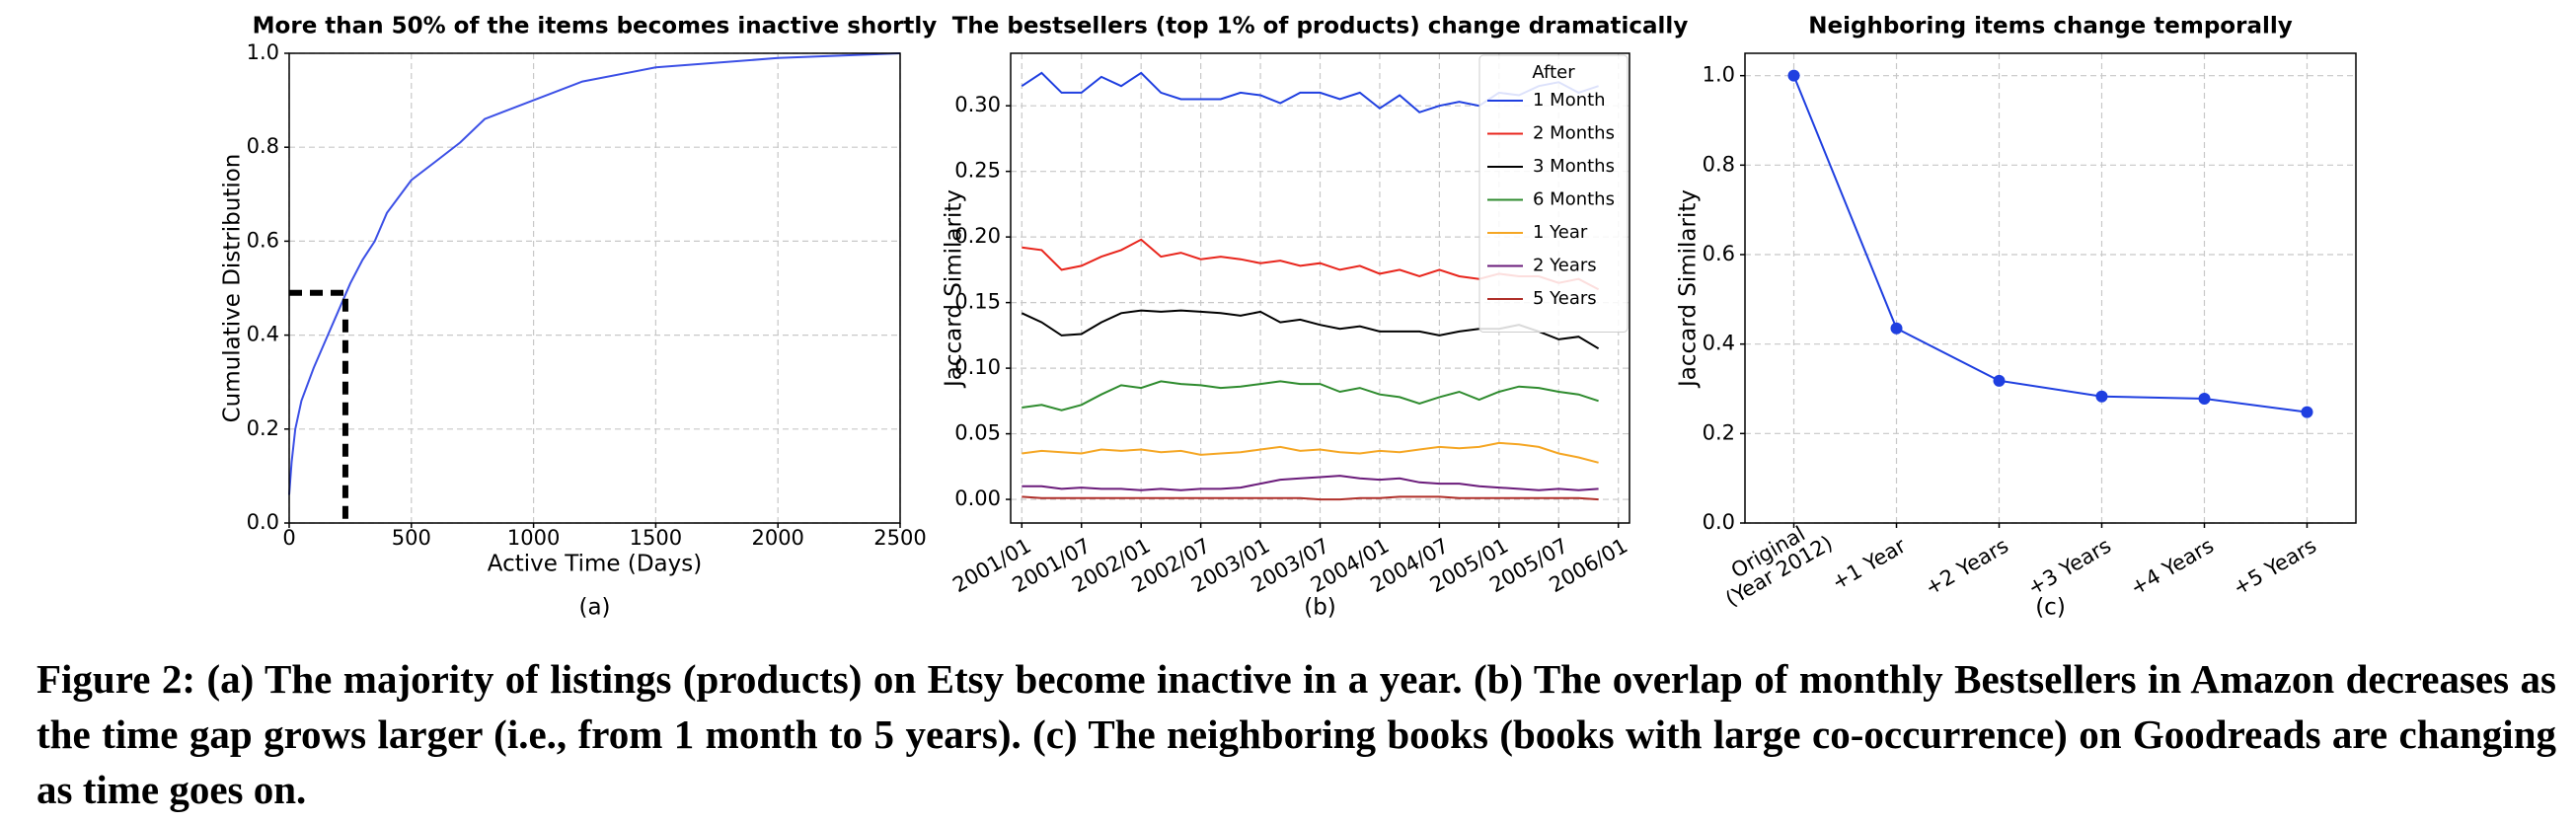  Describe the element at coordinates (1574, 166) in the screenshot. I see `legend-label: 3 Months` at that location.